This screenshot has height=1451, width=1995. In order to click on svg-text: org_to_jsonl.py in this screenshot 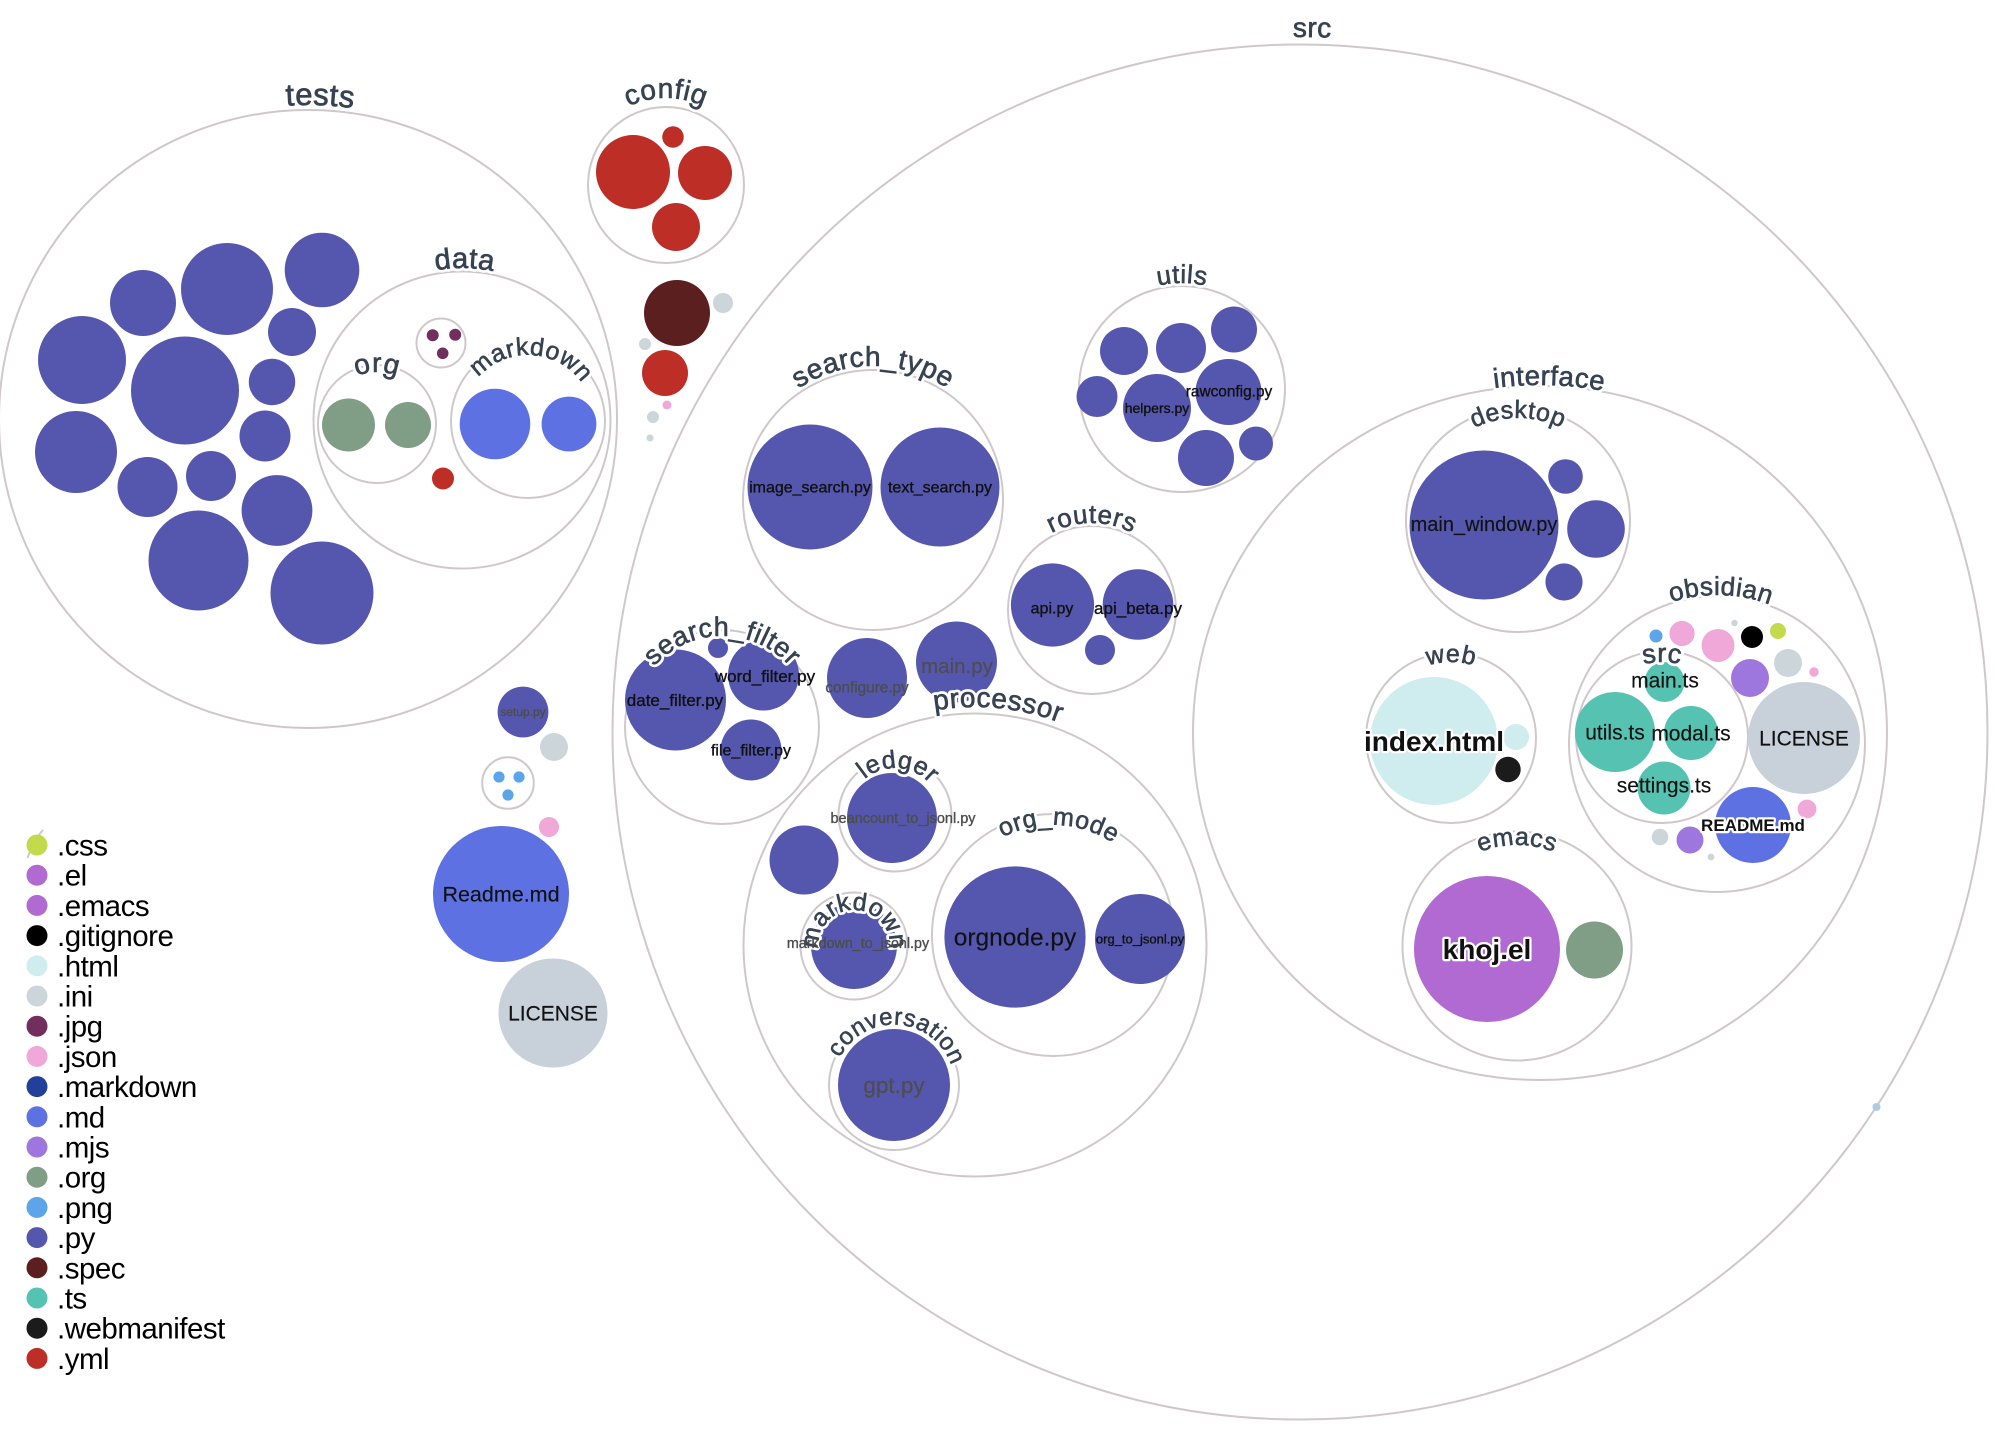, I will do `click(1140, 939)`.